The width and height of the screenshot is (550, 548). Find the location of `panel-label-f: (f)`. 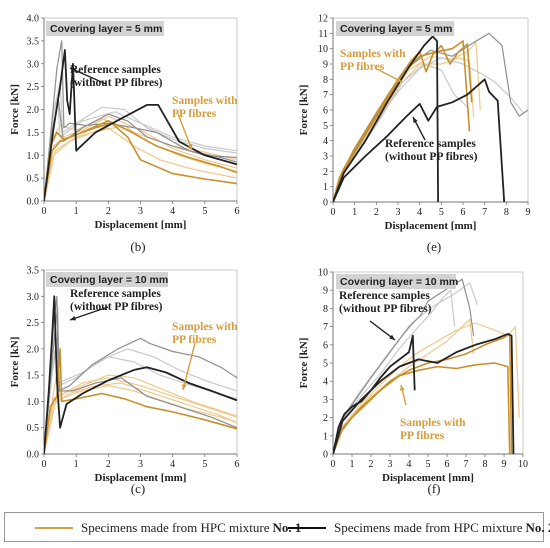

panel-label-f: (f) is located at coordinates (434, 488).